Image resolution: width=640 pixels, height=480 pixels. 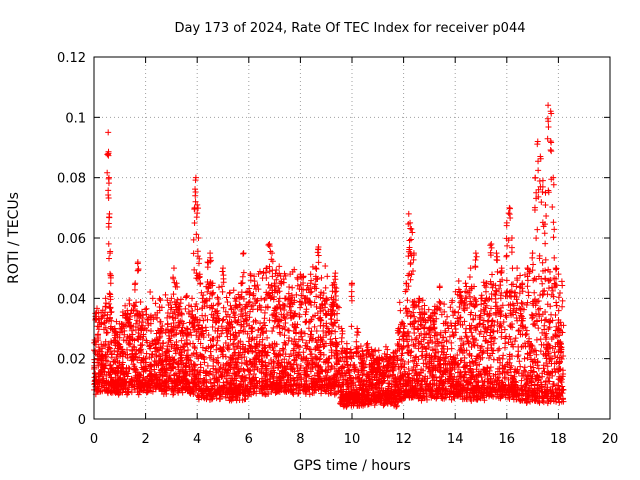 I want to click on y-tick-label: 0, so click(x=82, y=420).